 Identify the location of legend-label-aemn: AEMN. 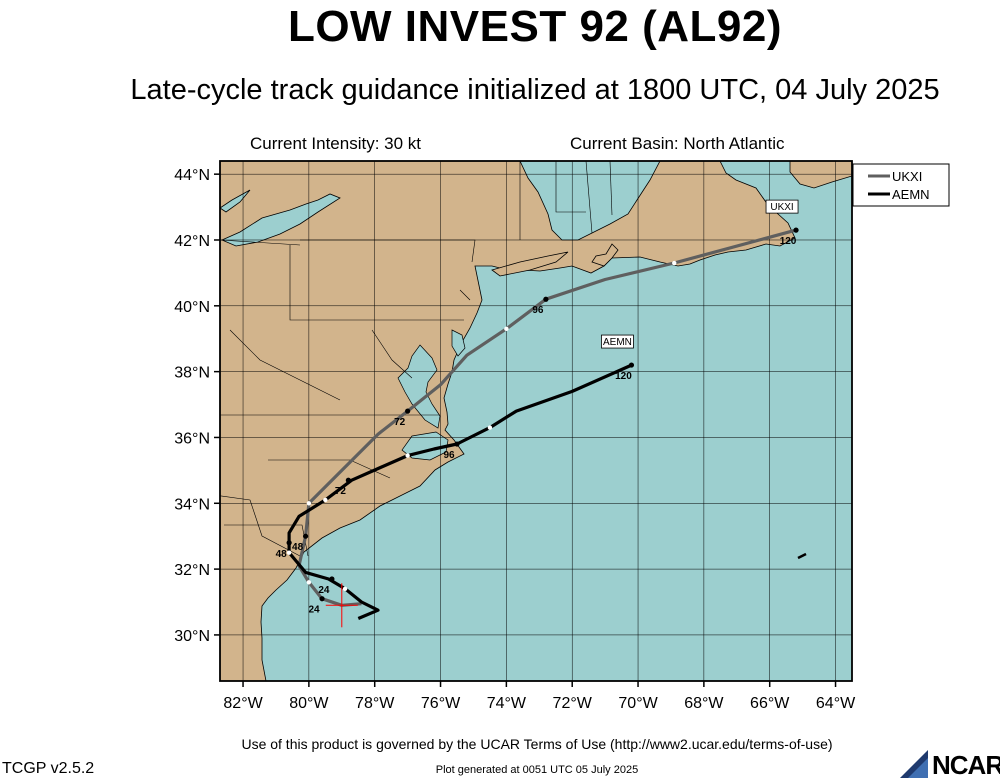
(911, 194).